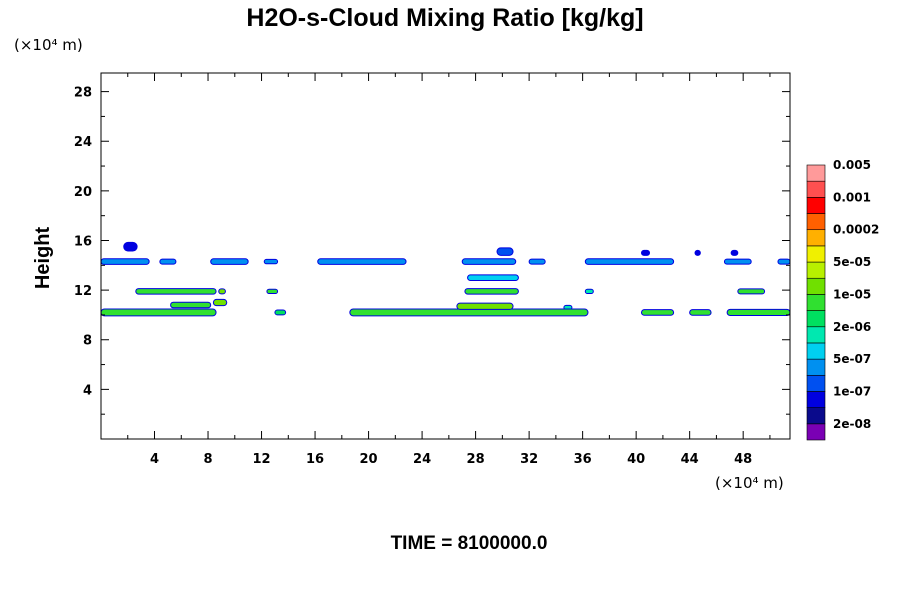 The width and height of the screenshot is (900, 600). I want to click on colorbar-label-1: 1e-07, so click(852, 391).